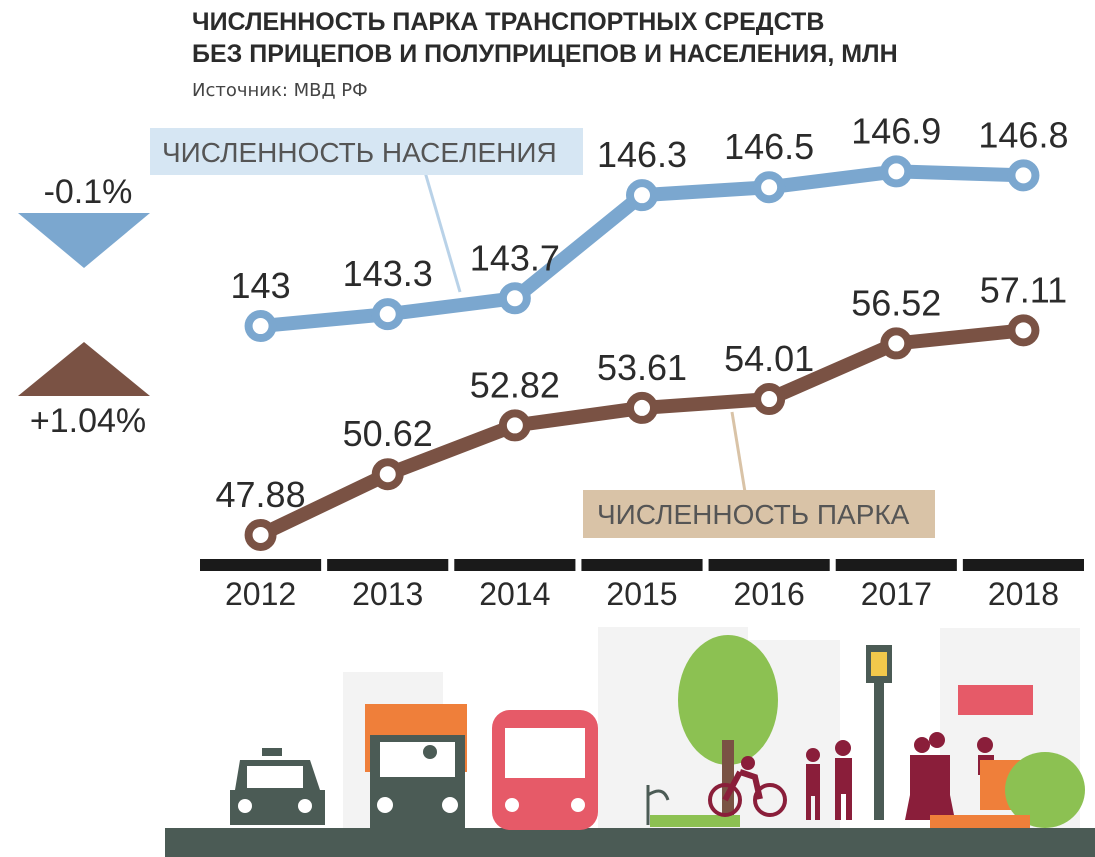 Image resolution: width=1095 pixels, height=857 pixels. I want to click on value-label: 54.01, so click(769, 358).